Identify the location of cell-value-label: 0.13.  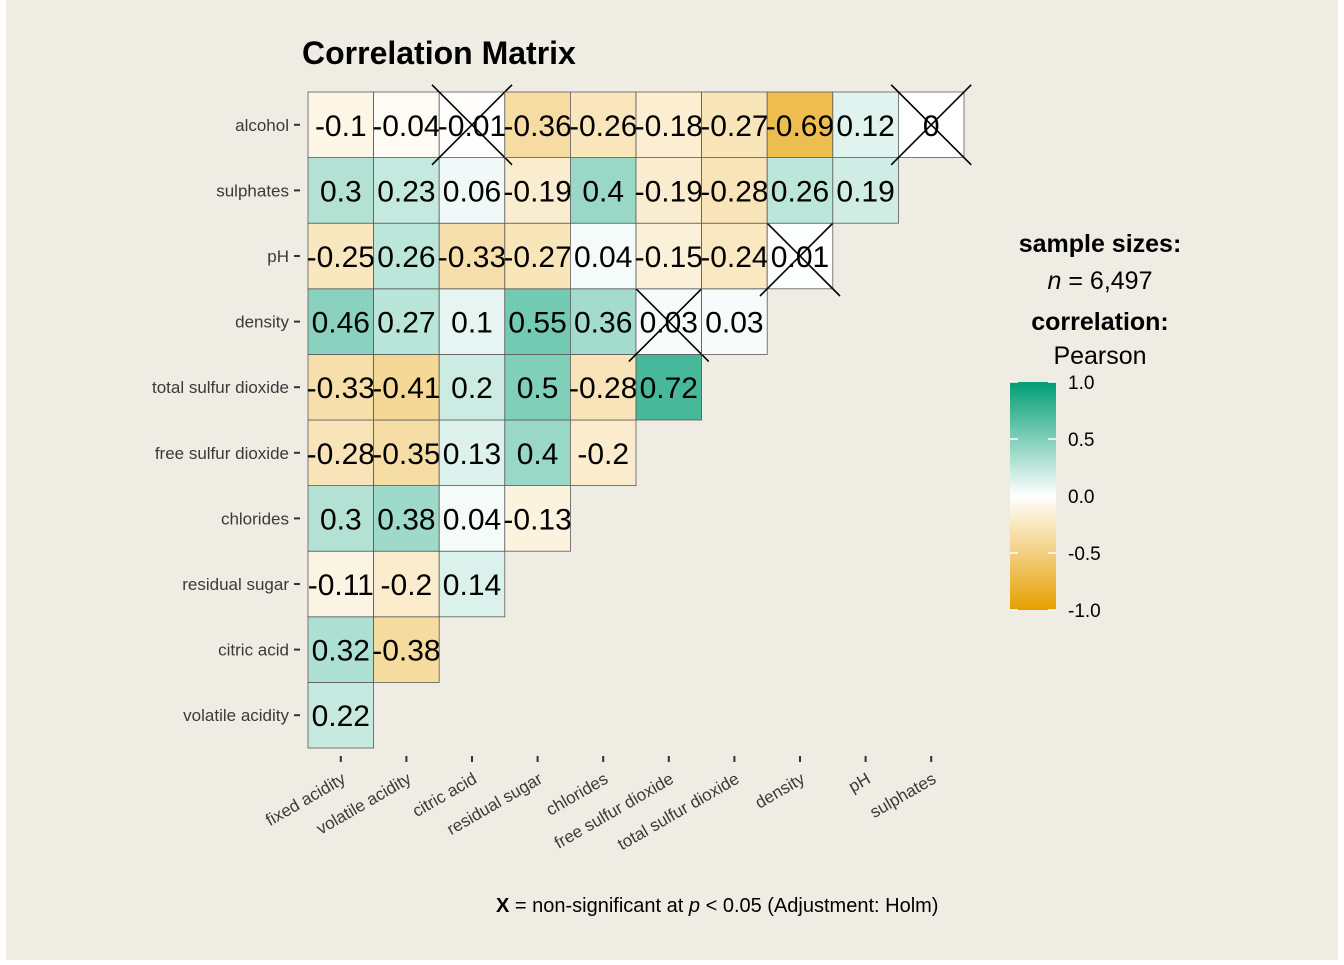
(472, 454).